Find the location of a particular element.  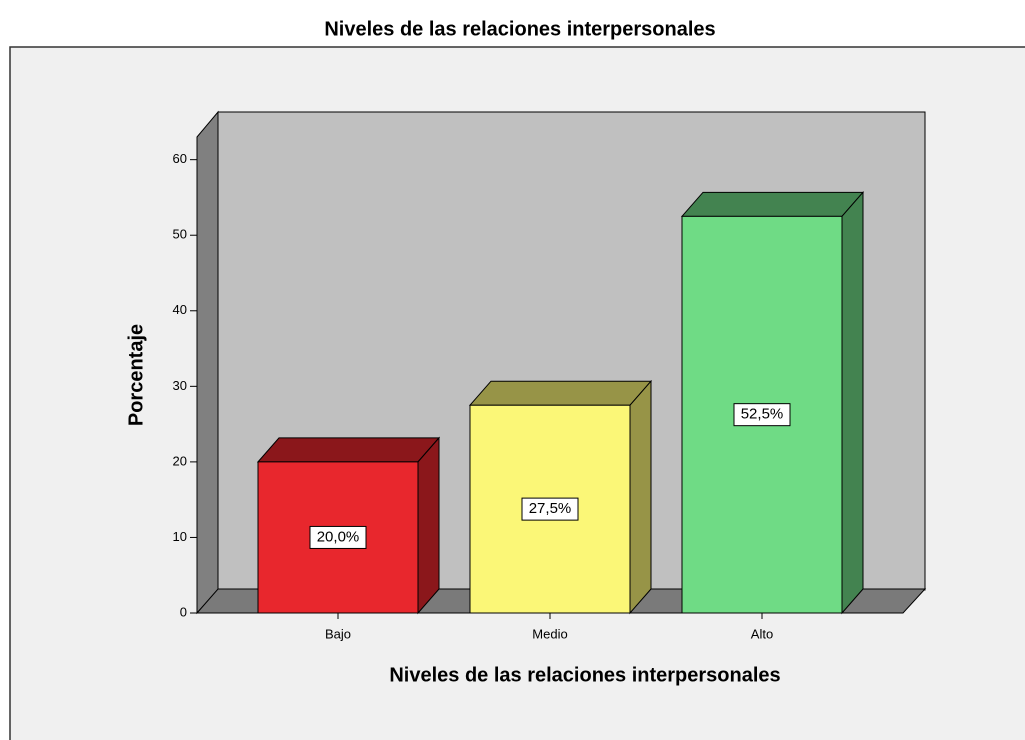

y-tick-label: 30 is located at coordinates (180, 385).